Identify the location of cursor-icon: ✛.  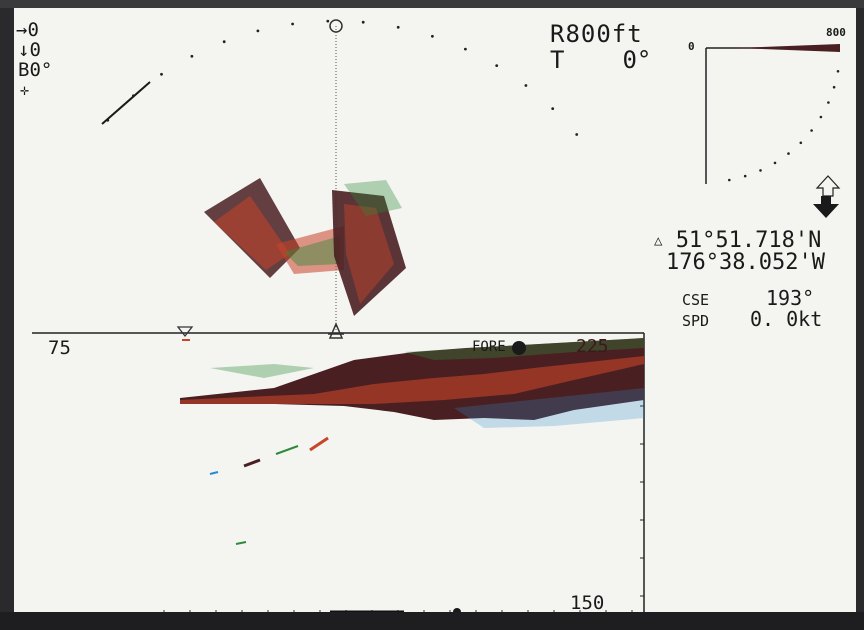
(25, 90).